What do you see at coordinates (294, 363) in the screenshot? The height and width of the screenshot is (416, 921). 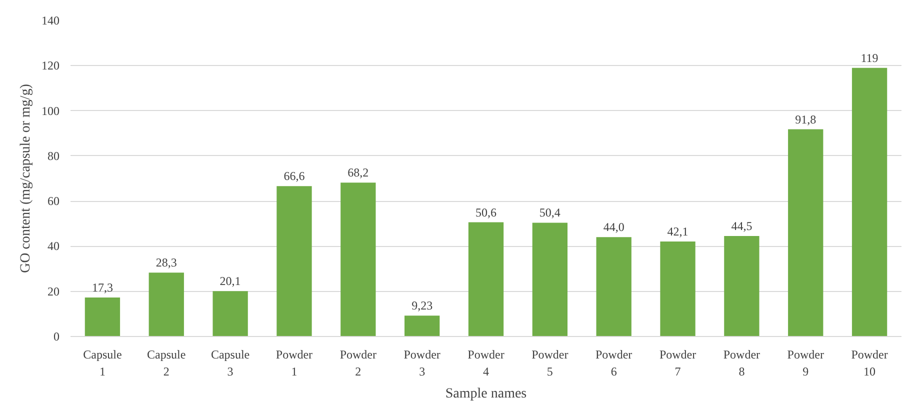 I see `x-tick-label: Powder 1` at bounding box center [294, 363].